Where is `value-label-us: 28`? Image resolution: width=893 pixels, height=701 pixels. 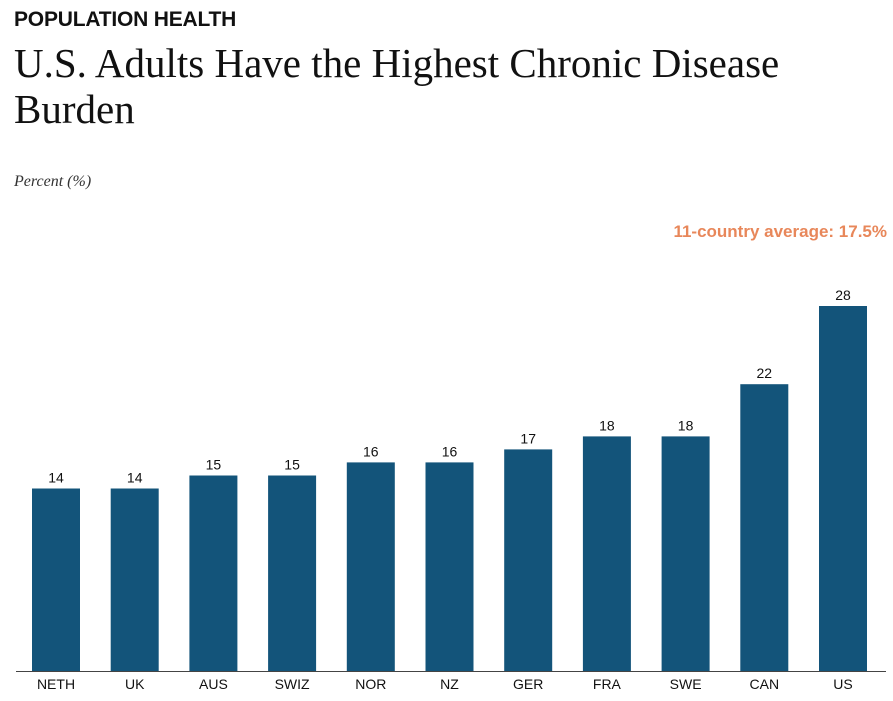
value-label-us: 28 is located at coordinates (843, 295).